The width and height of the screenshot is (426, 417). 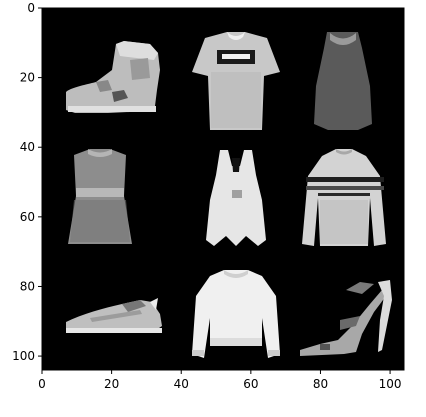 What do you see at coordinates (346, 318) in the screenshot?
I see `sandal-icon` at bounding box center [346, 318].